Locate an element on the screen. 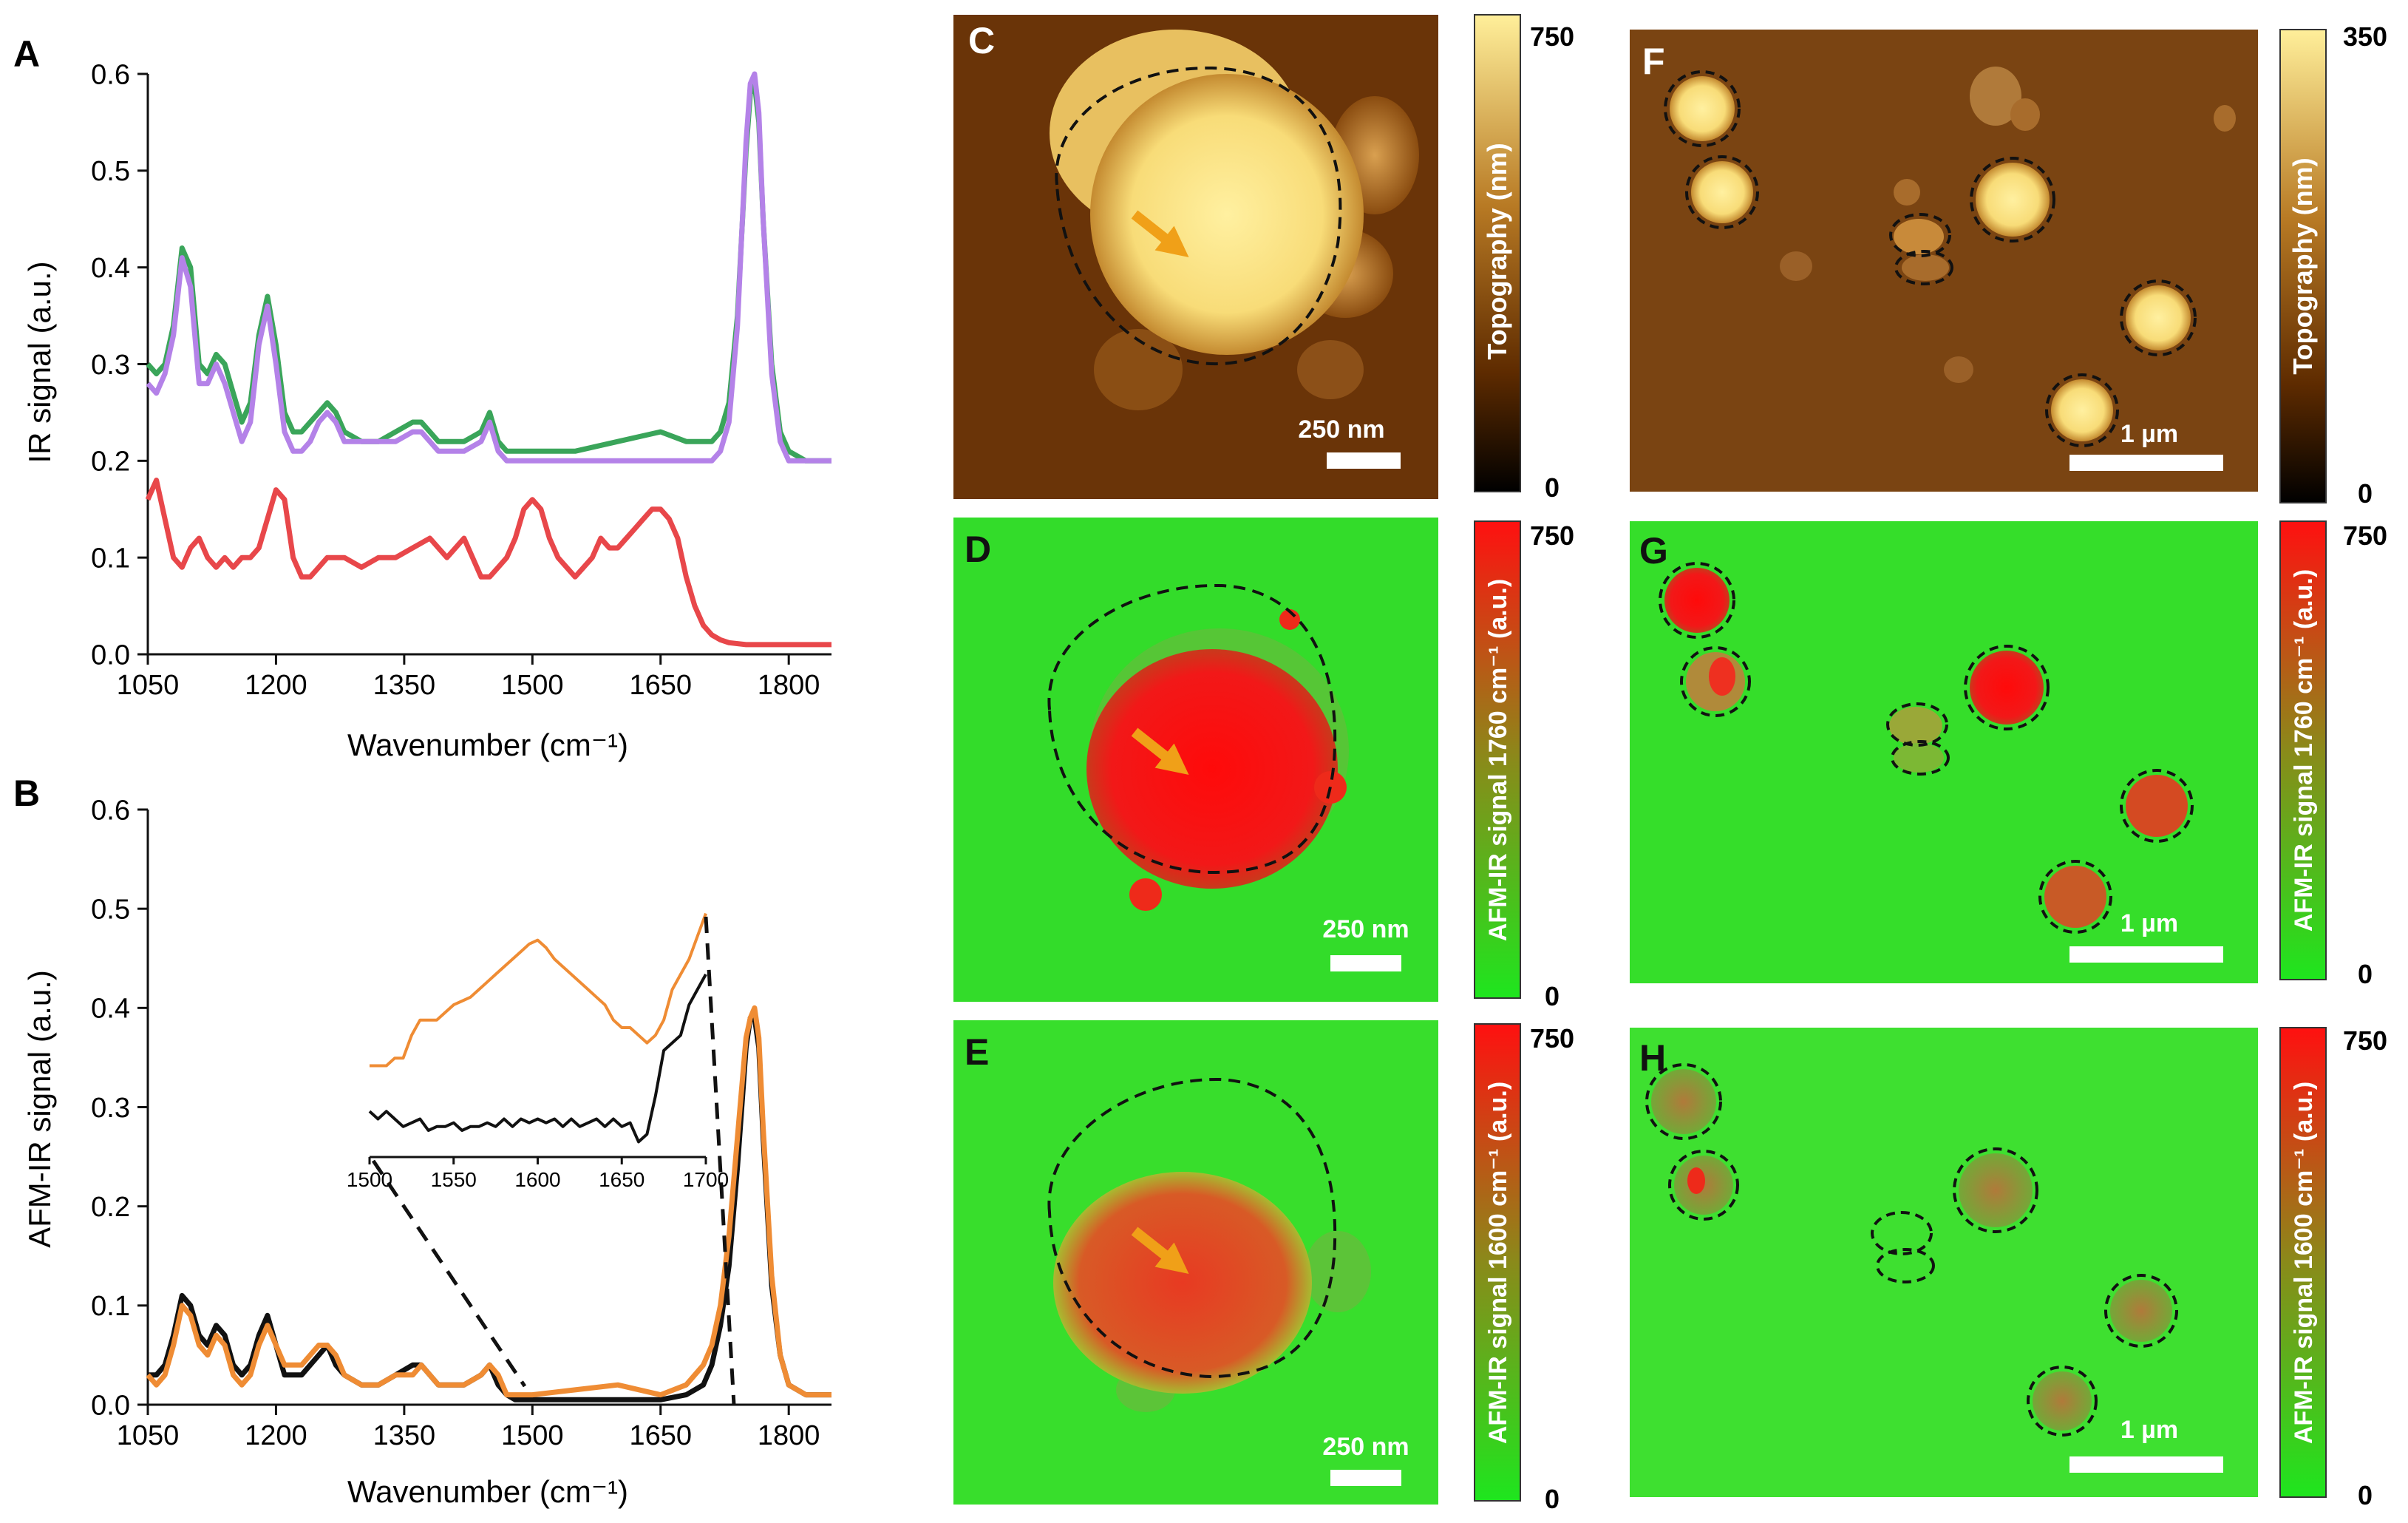 The width and height of the screenshot is (2408, 1523). chart-a-xtick-label: 1050 is located at coordinates (148, 685).